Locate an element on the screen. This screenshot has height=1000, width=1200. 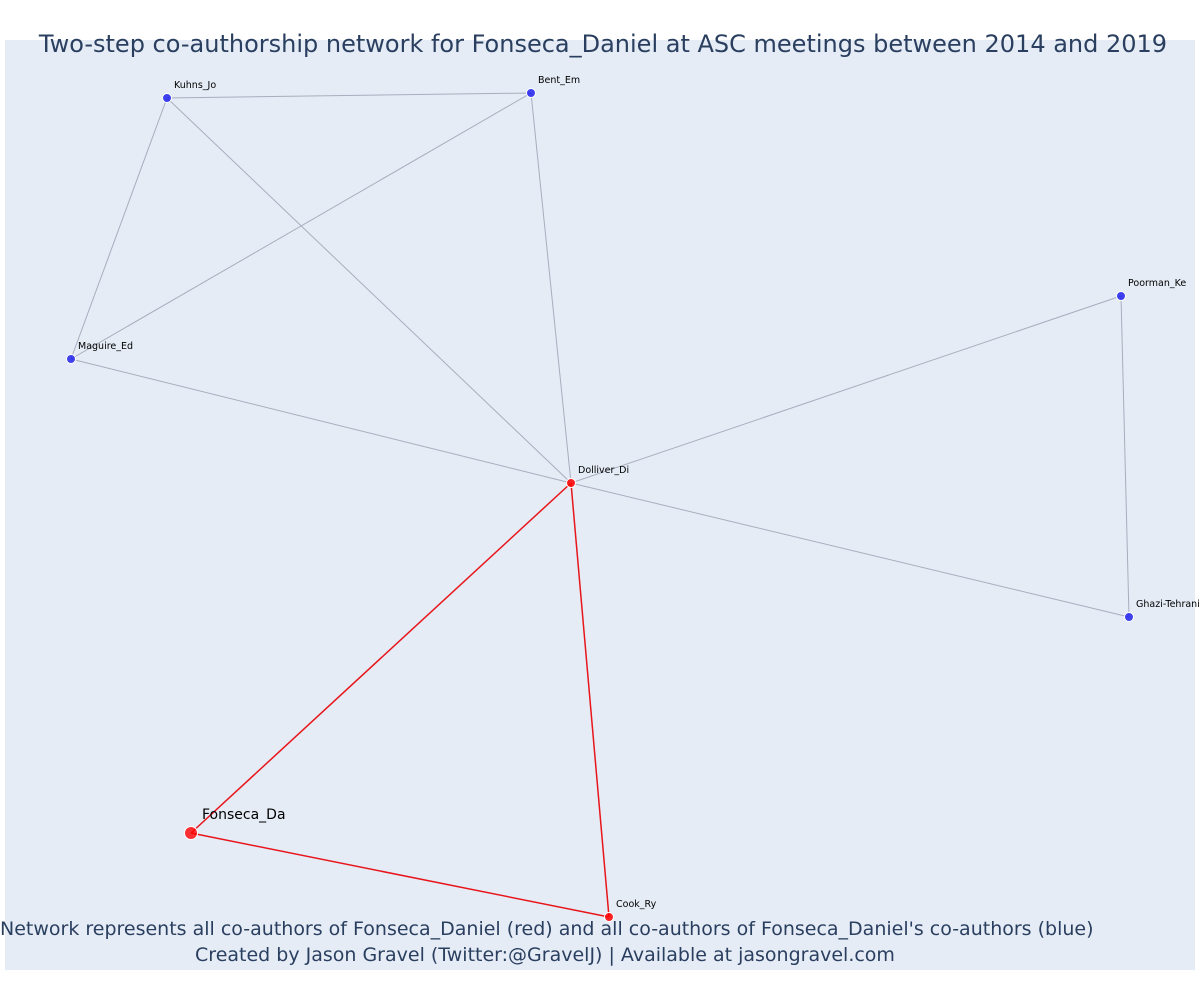
edge-dolliver-di-poorman-ke is located at coordinates (846, 389).